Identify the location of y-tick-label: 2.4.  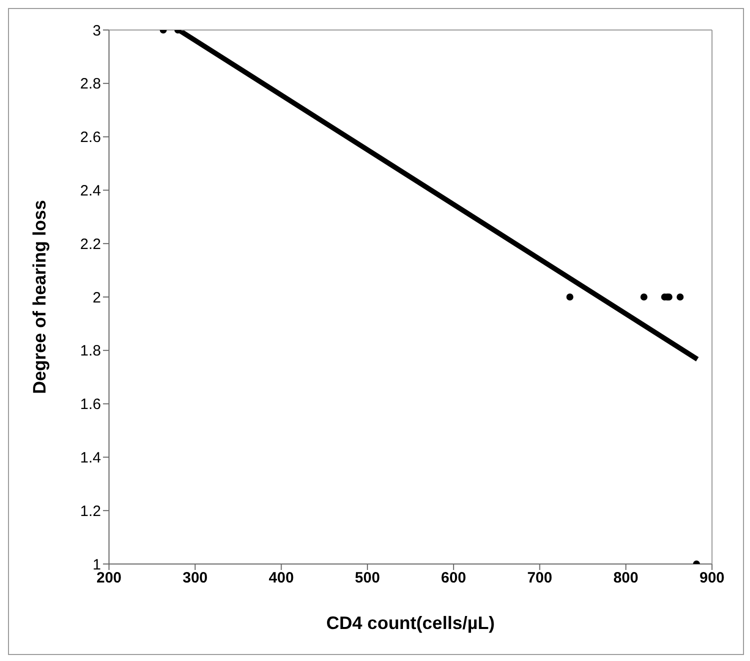
(90, 191).